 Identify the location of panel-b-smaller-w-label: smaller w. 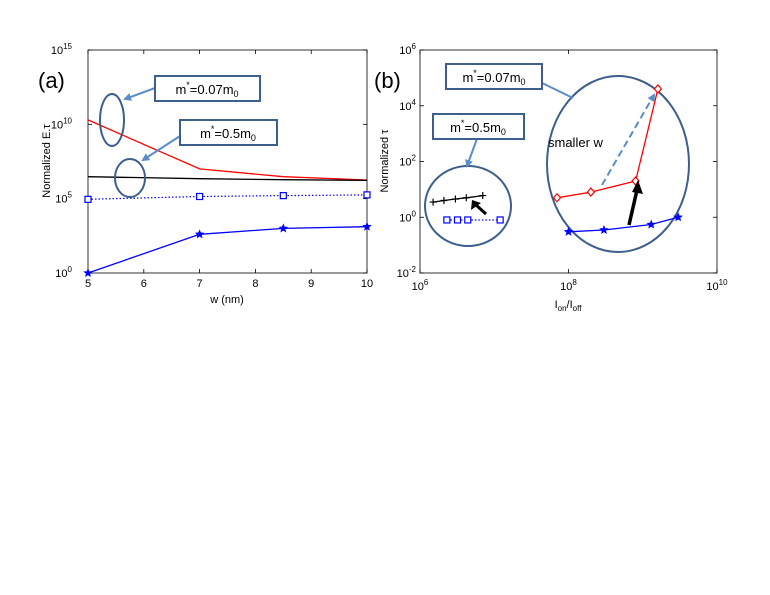
(576, 142).